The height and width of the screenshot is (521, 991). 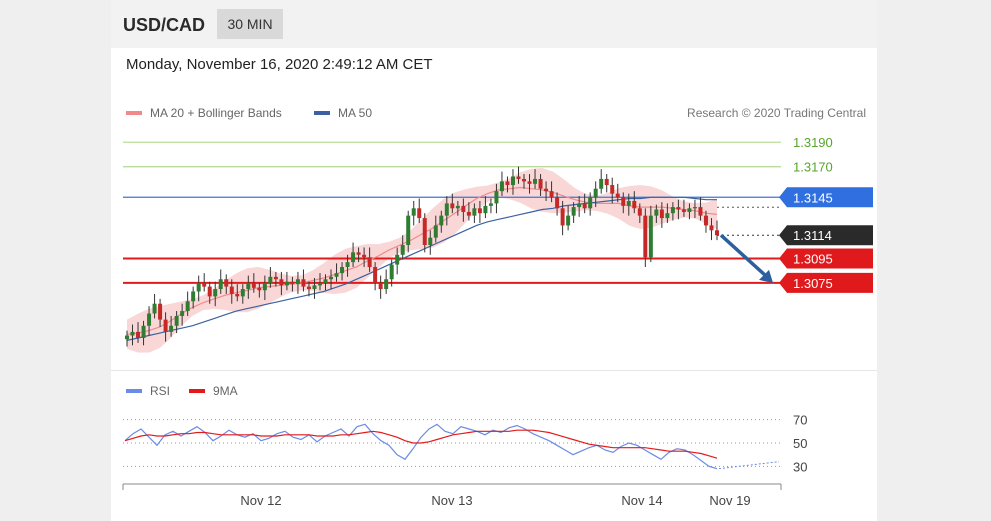 I want to click on forecast-arrow-shaft, so click(x=744, y=256).